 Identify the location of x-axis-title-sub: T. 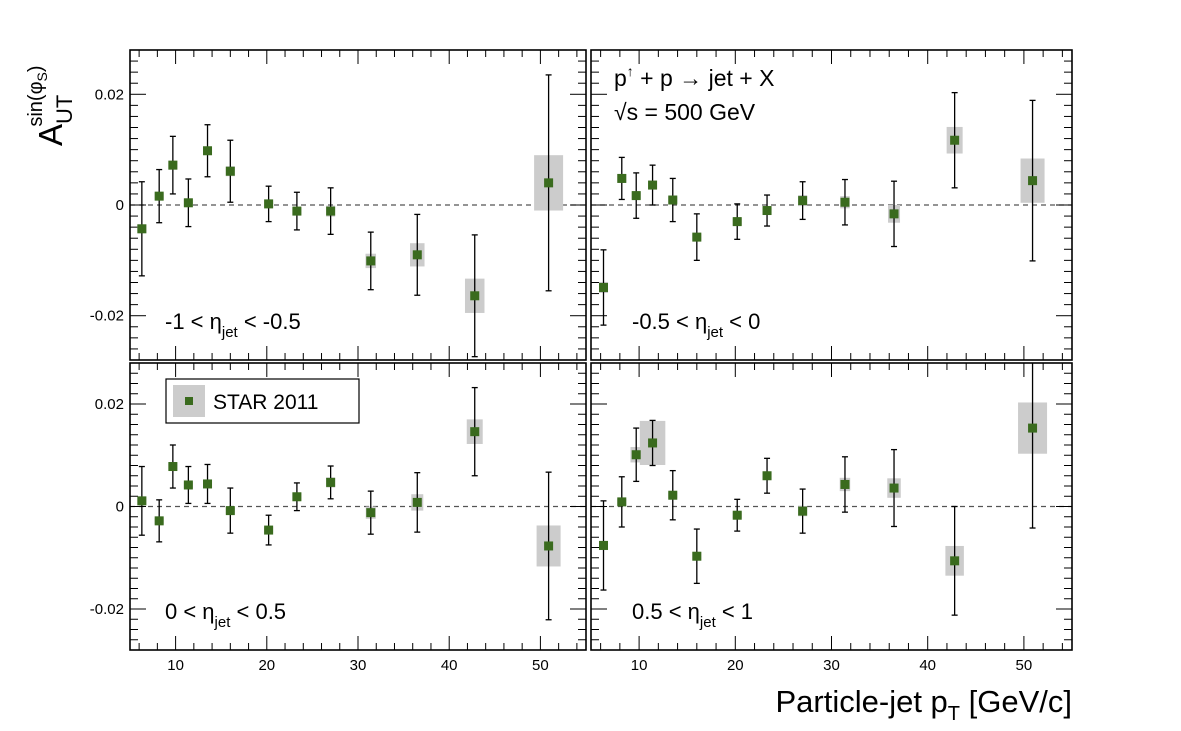
(954, 714).